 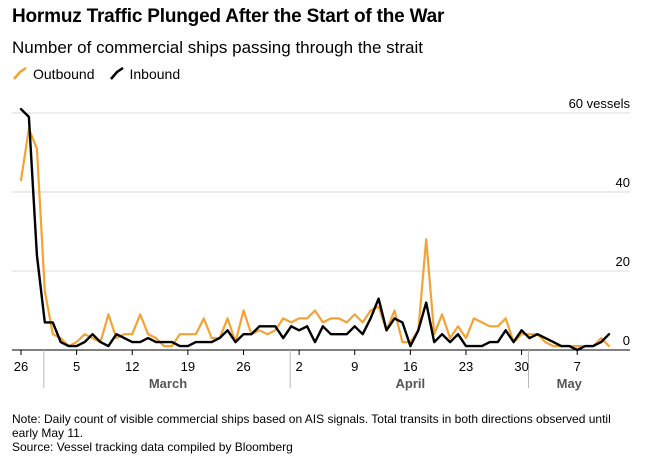 What do you see at coordinates (600, 103) in the screenshot?
I see `y-tick-label-60: 60 vessels` at bounding box center [600, 103].